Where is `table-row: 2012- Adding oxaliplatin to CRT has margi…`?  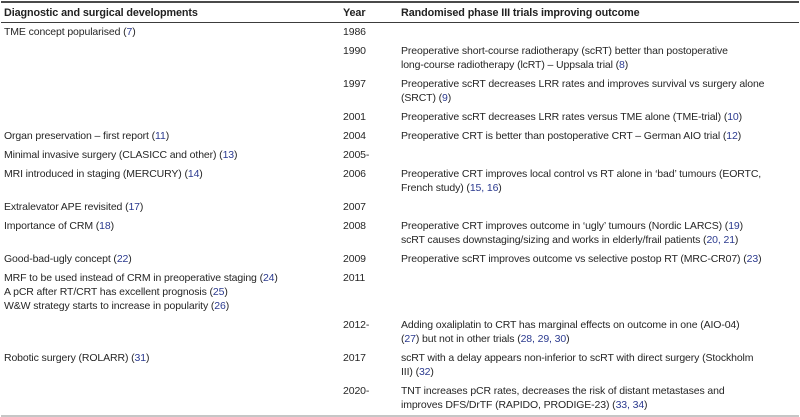 table-row: 2012- Adding oxaliplatin to CRT has margi… is located at coordinates (400, 332).